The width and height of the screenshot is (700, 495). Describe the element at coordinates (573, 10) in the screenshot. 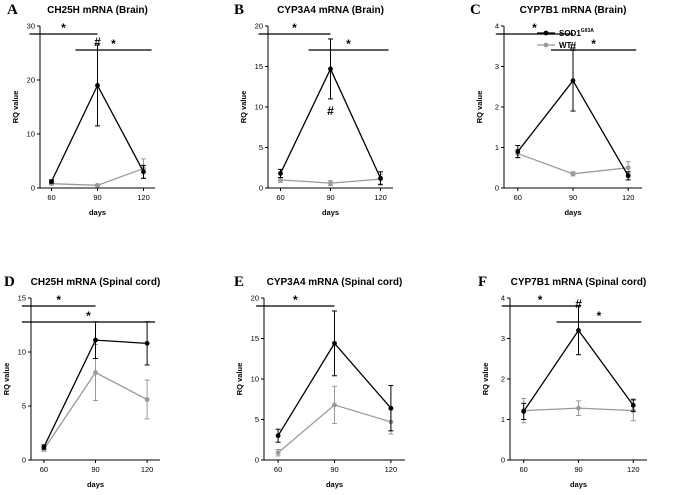

I see `chart-title: CYP7B1 mRNA (Brain)` at that location.